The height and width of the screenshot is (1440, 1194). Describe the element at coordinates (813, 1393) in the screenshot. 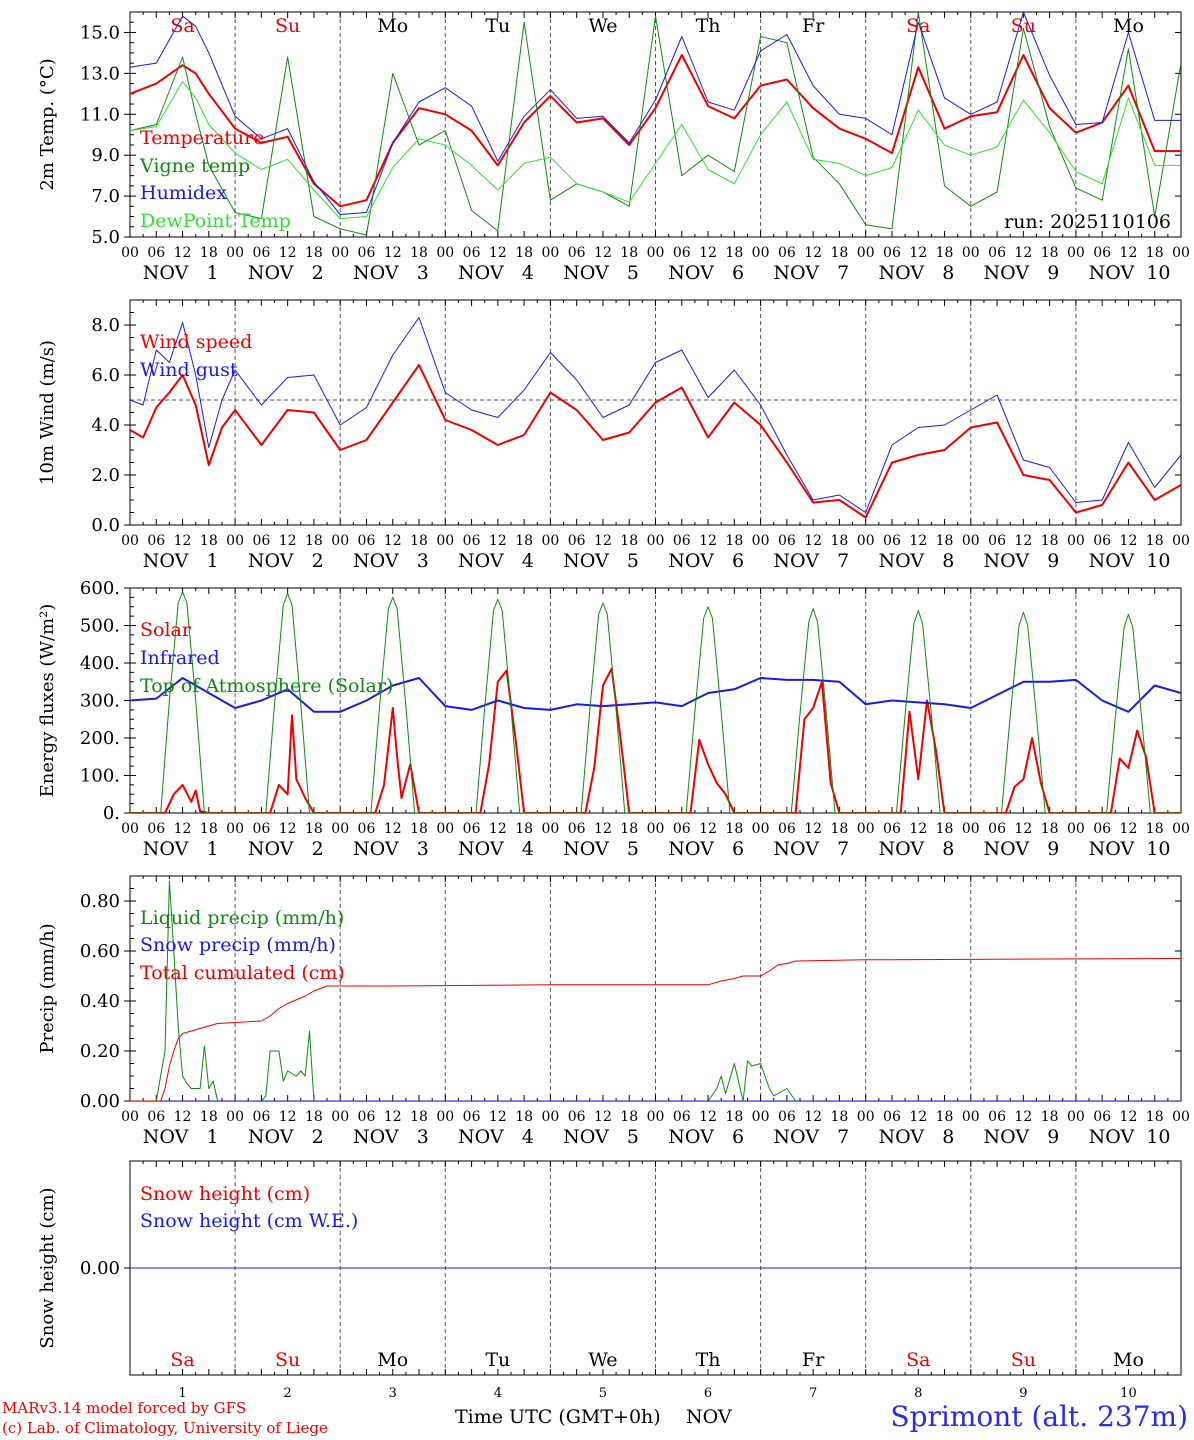

I see `day-number-label: 7` at that location.